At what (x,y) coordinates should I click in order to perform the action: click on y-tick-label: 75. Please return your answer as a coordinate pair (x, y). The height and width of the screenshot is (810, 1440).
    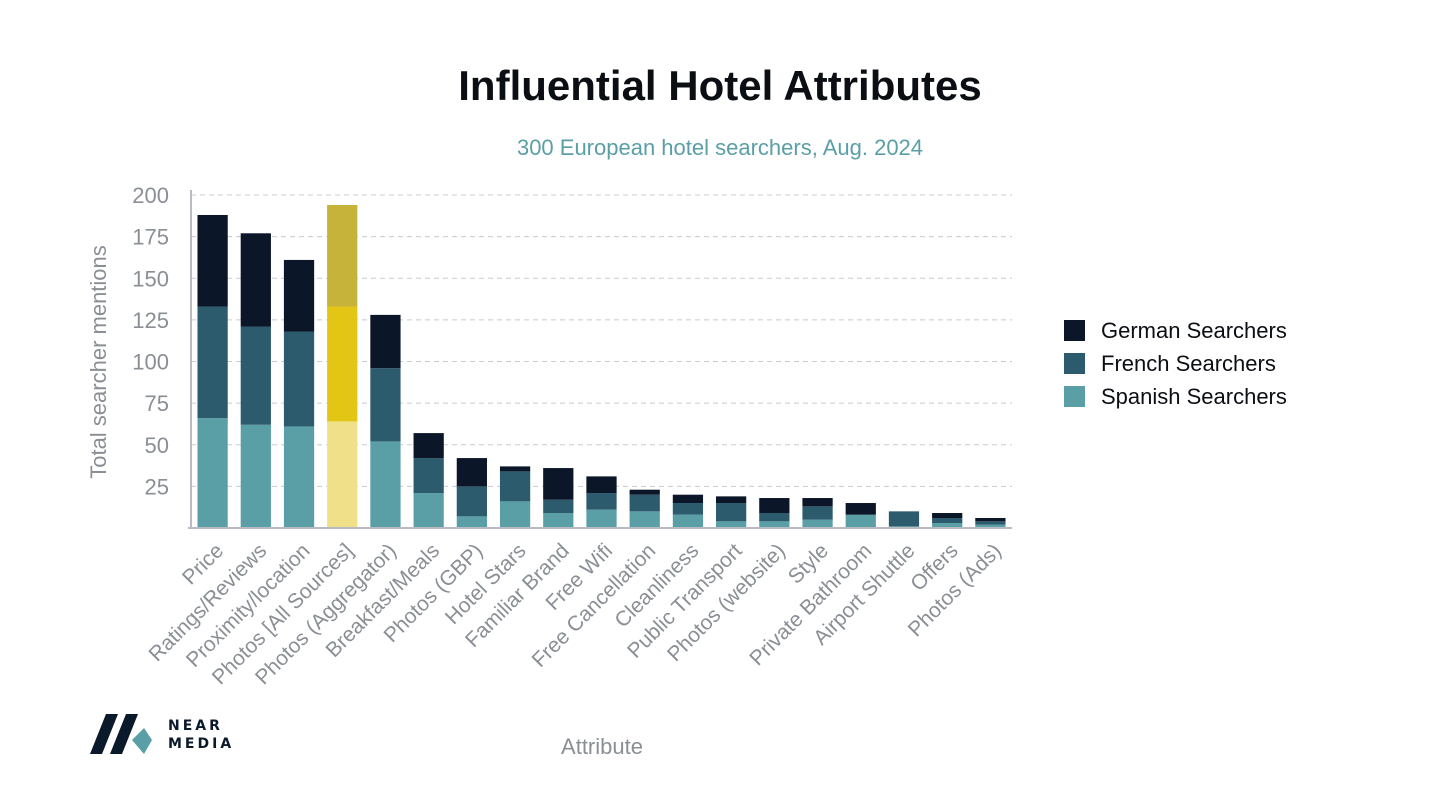
    Looking at the image, I should click on (157, 403).